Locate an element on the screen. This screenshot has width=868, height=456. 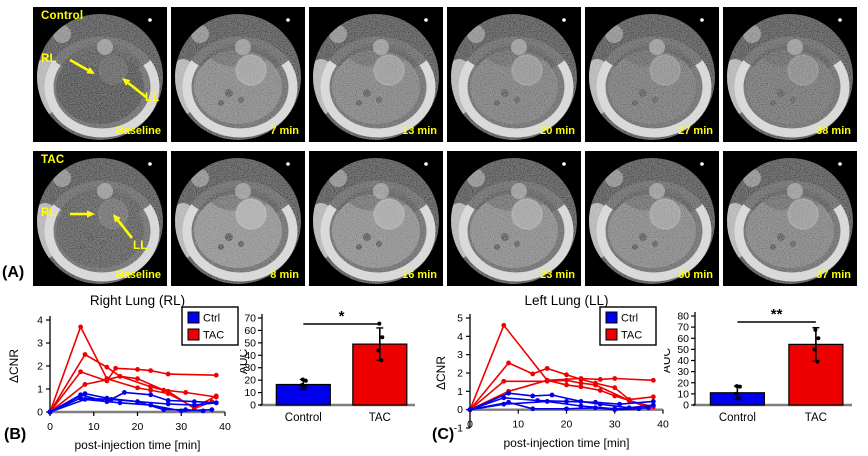
svg-text: ΔCNR is located at coordinates (441, 373).